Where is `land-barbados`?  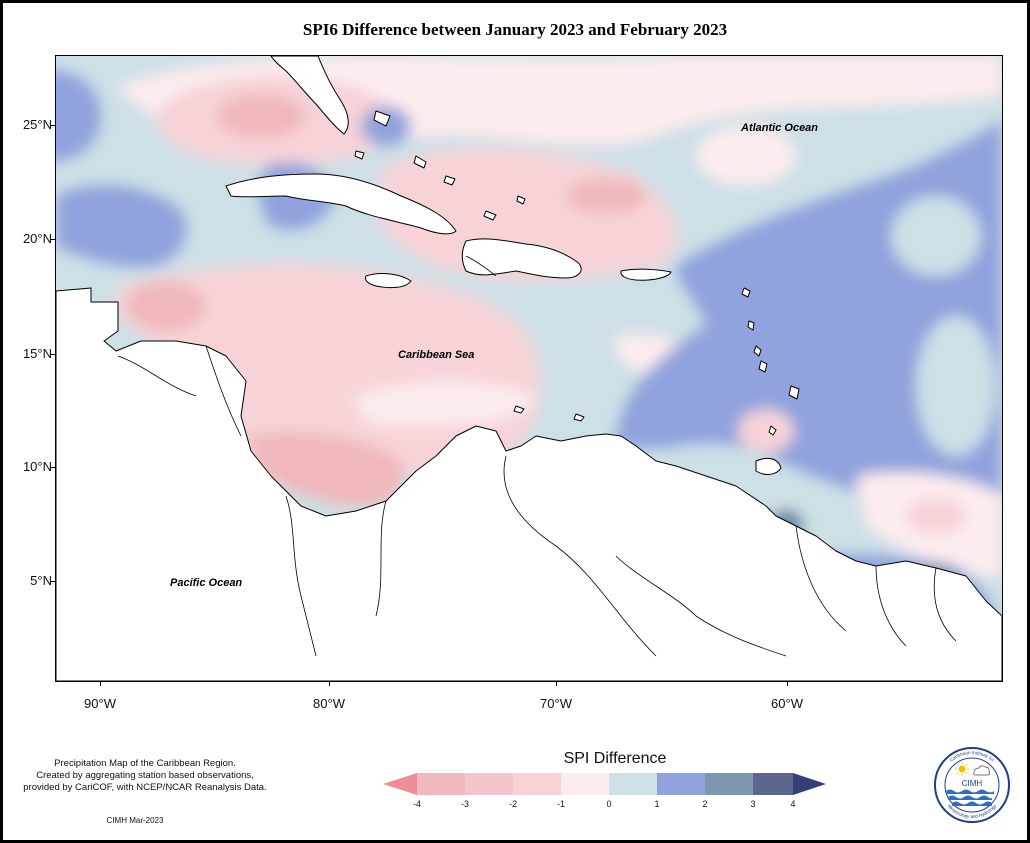 land-barbados is located at coordinates (794, 392).